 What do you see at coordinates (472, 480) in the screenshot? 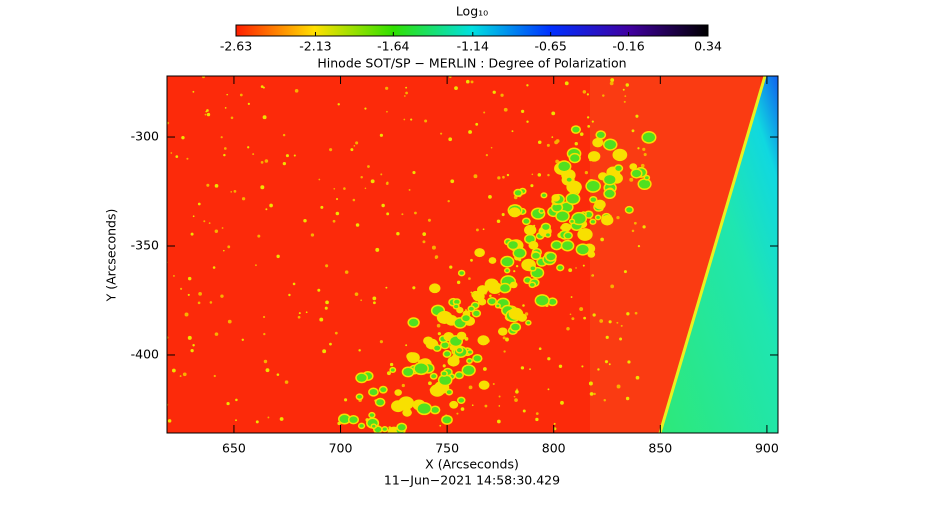
I see `footnote: 11−Jun−2021 14:58:30.429` at bounding box center [472, 480].